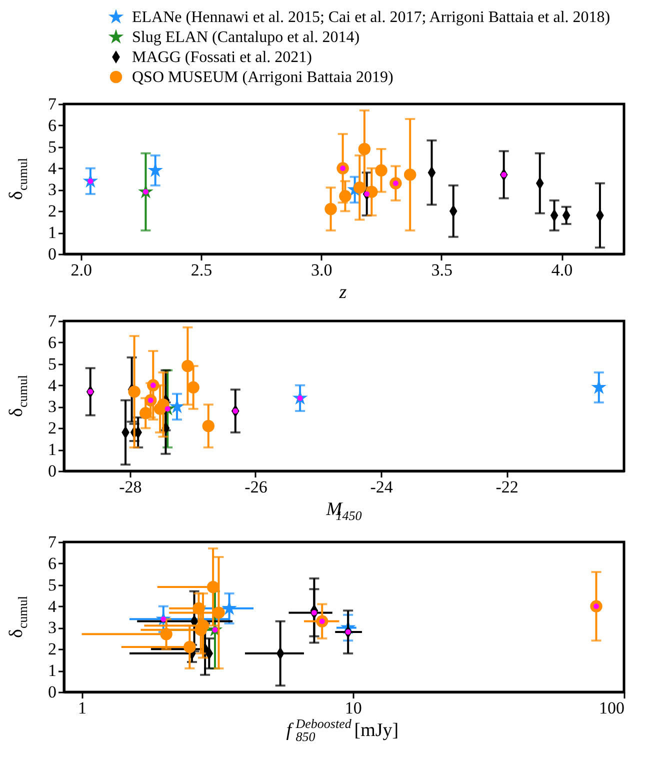  Describe the element at coordinates (343, 511) in the screenshot. I see `x-axis-title: M1450` at that location.